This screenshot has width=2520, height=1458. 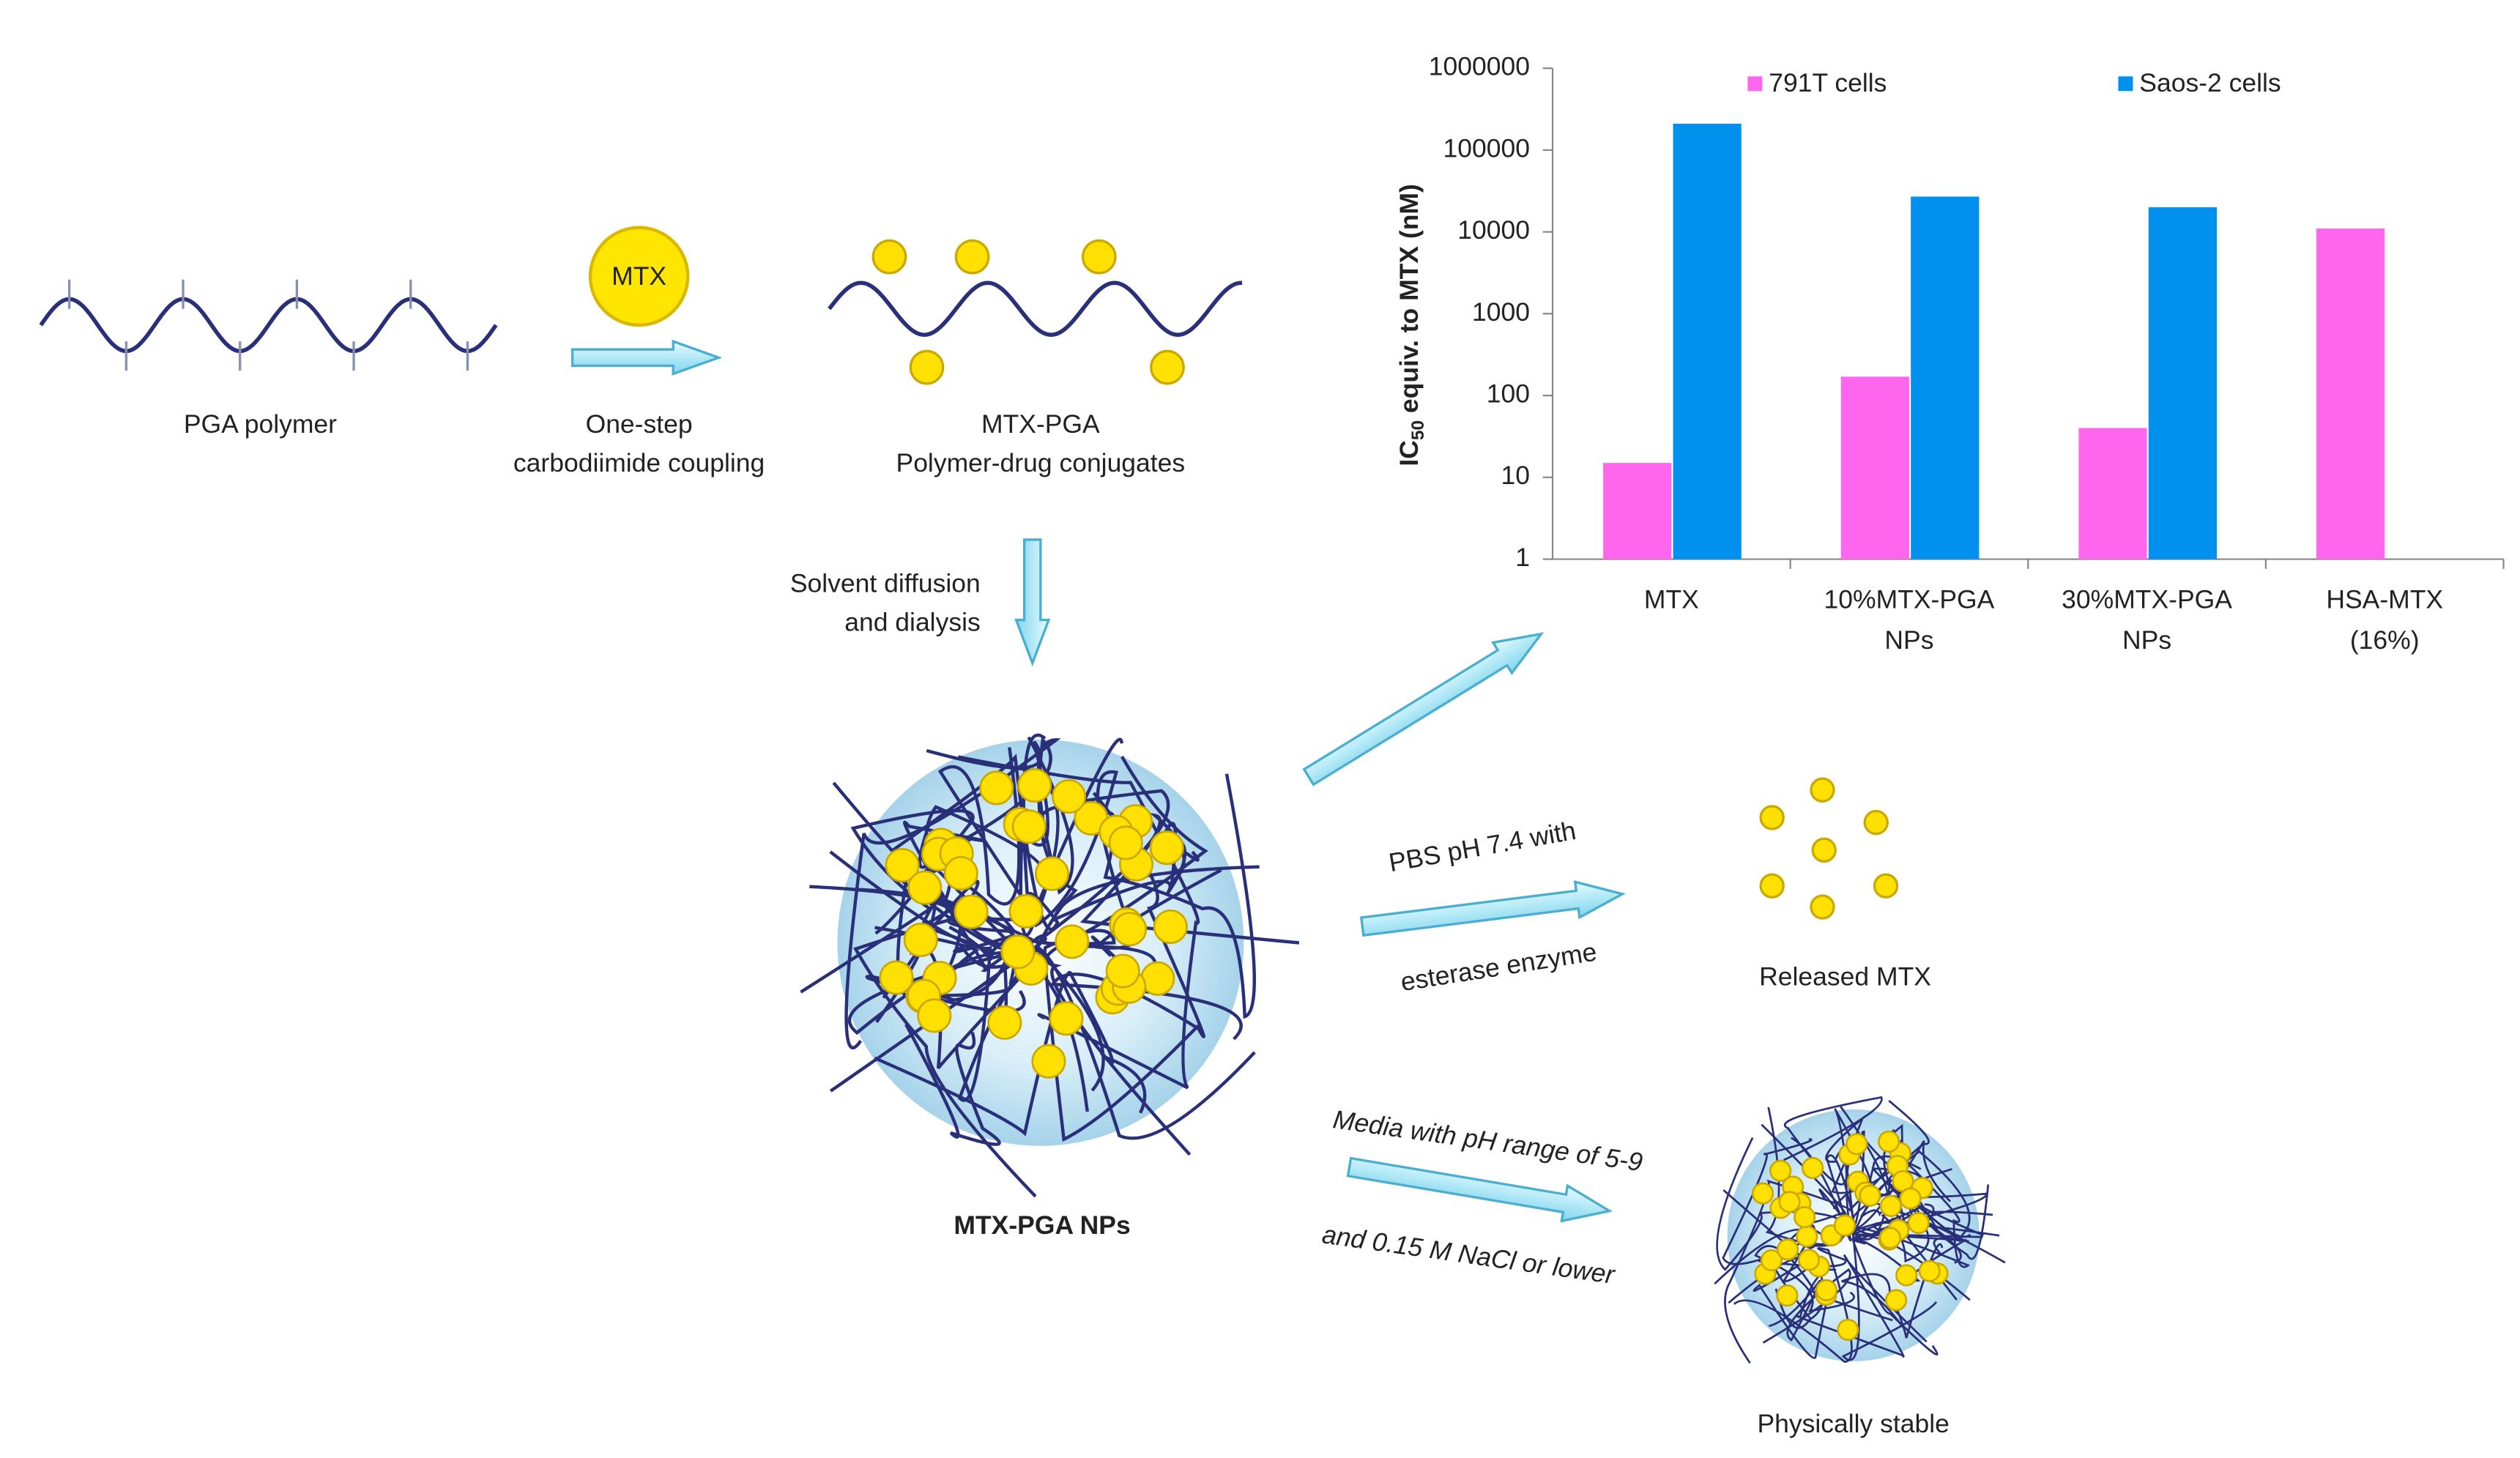 What do you see at coordinates (2384, 599) in the screenshot?
I see `x-tick-label: HSA-MTX` at bounding box center [2384, 599].